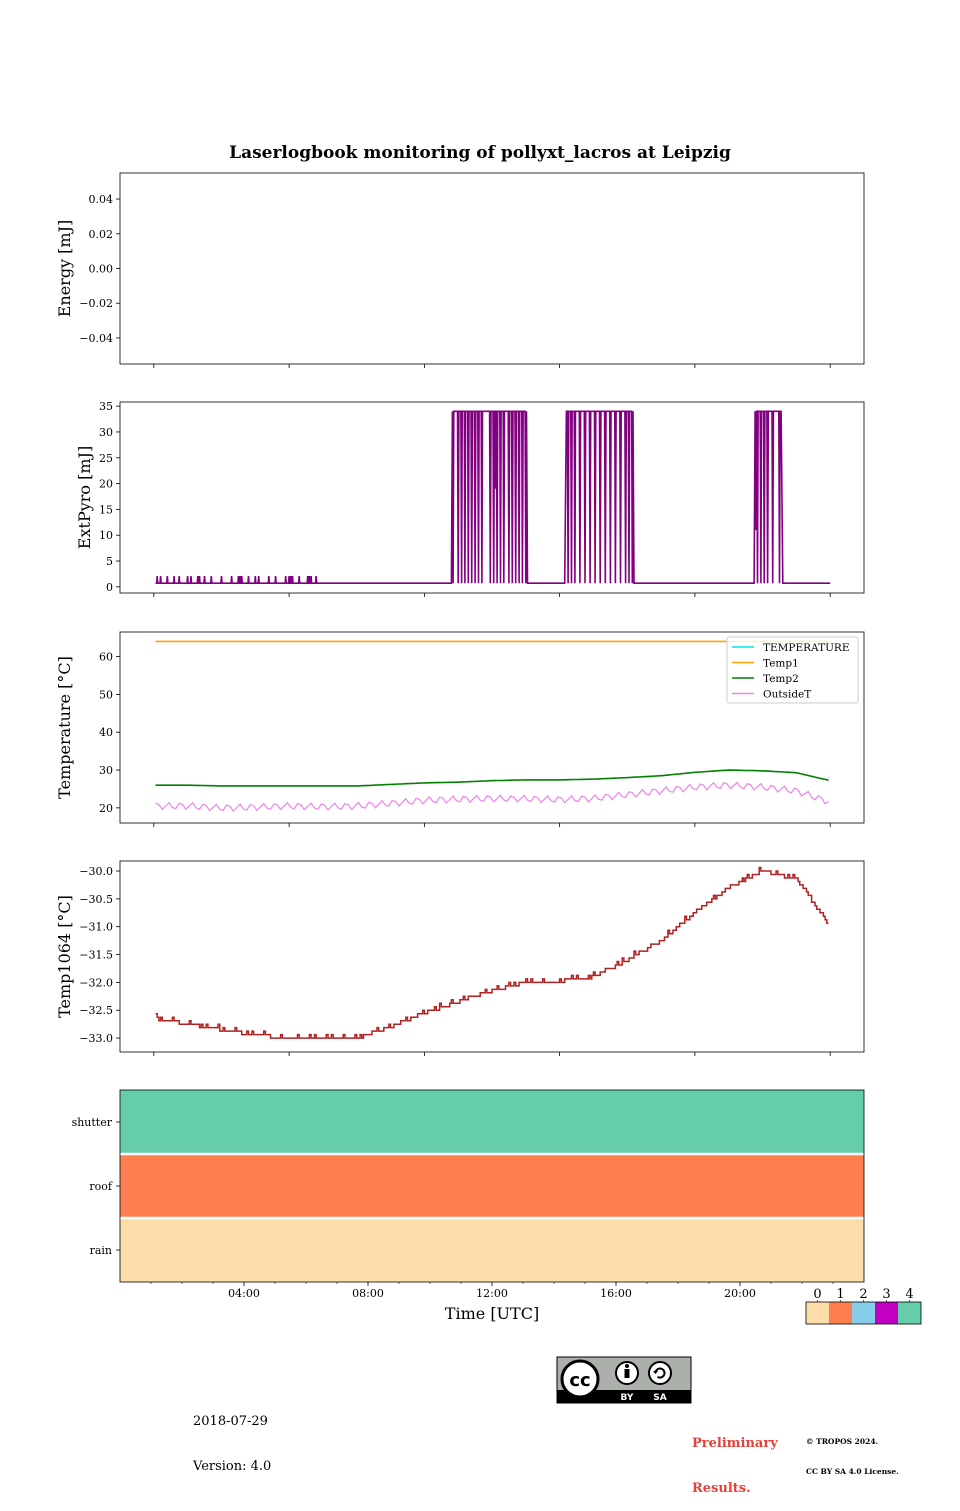 The height and width of the screenshot is (1511, 960). What do you see at coordinates (101, 1186) in the screenshot?
I see `row-label-roof: roof` at bounding box center [101, 1186].